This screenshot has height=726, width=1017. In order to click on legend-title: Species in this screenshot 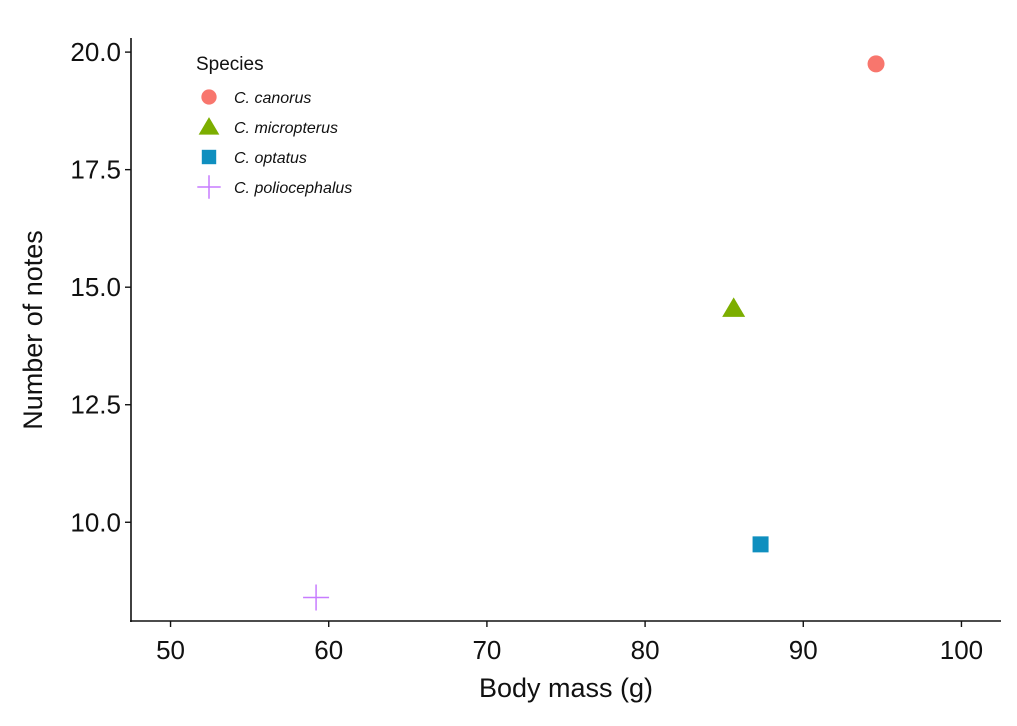, I will do `click(230, 64)`.